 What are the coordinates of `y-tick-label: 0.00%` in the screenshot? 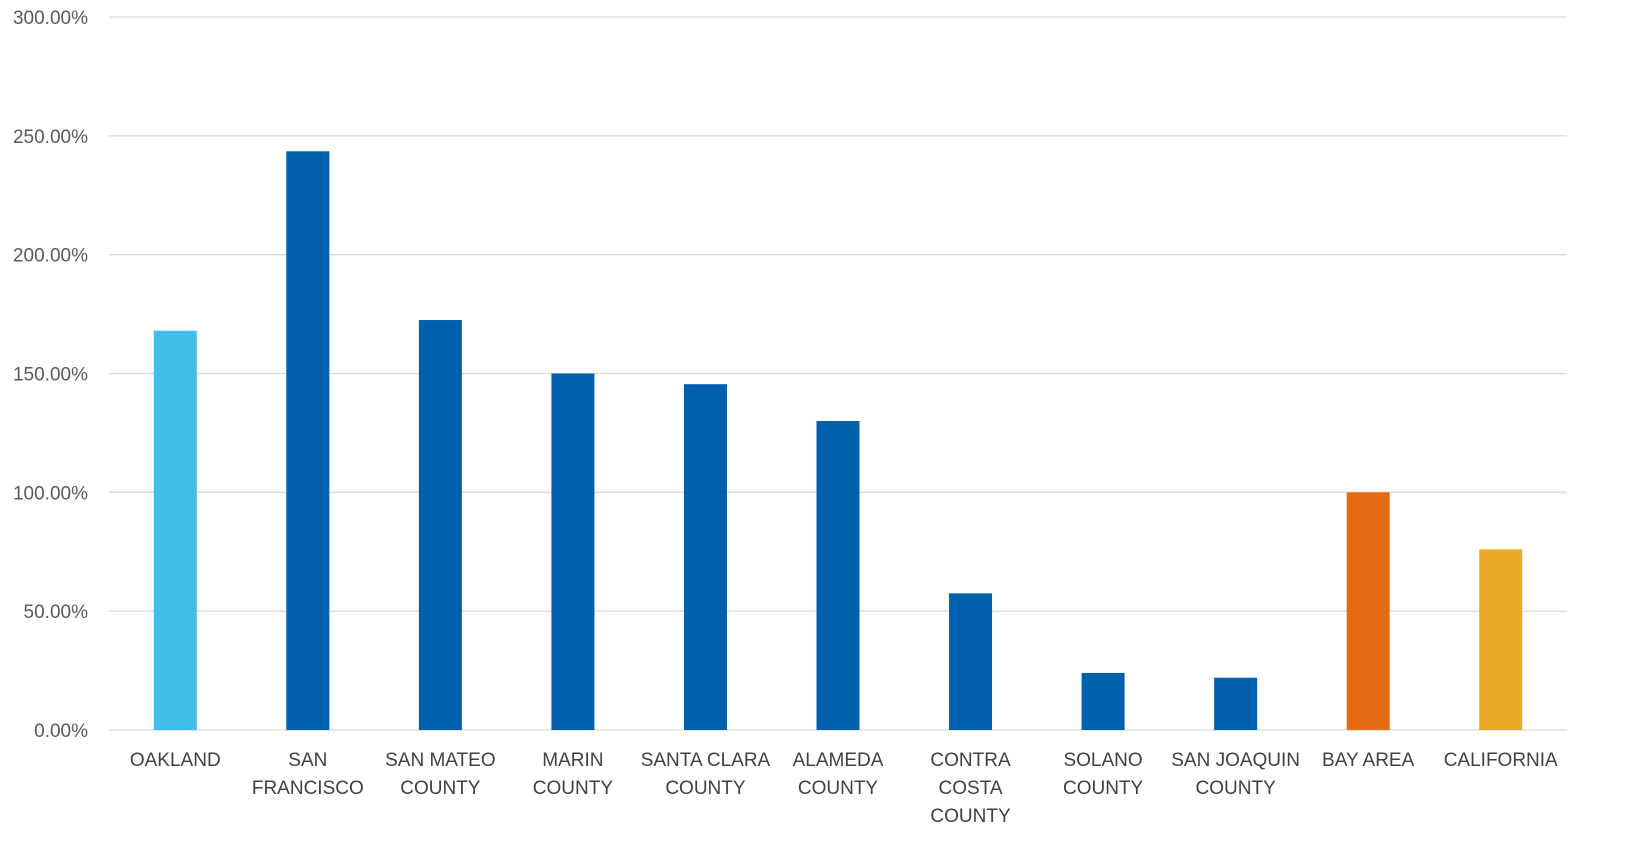 It's located at (61, 731).